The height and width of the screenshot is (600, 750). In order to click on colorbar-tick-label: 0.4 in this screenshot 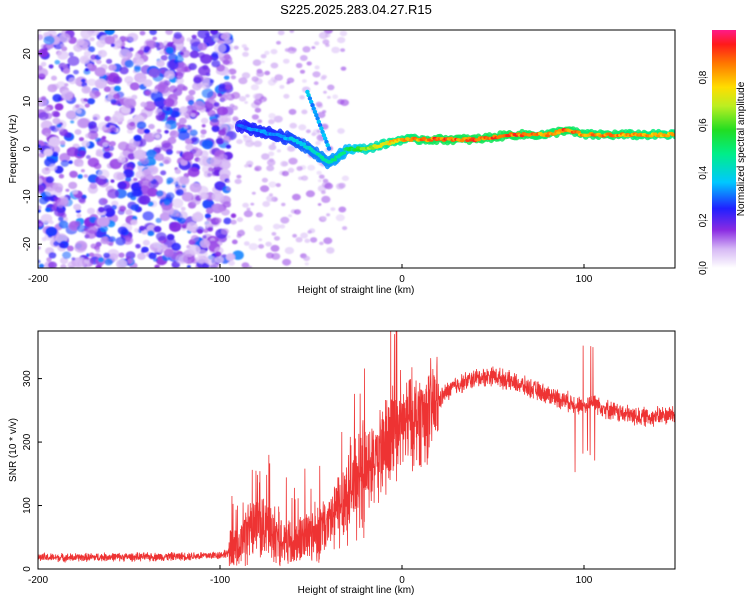, I will do `click(703, 172)`.